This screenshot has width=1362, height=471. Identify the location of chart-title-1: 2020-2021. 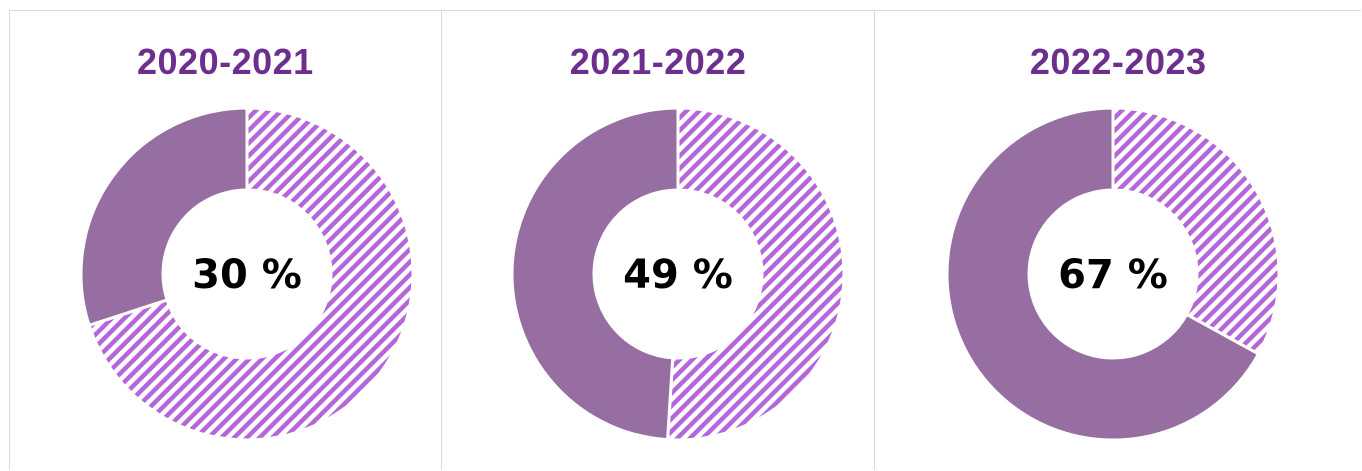
(225, 61).